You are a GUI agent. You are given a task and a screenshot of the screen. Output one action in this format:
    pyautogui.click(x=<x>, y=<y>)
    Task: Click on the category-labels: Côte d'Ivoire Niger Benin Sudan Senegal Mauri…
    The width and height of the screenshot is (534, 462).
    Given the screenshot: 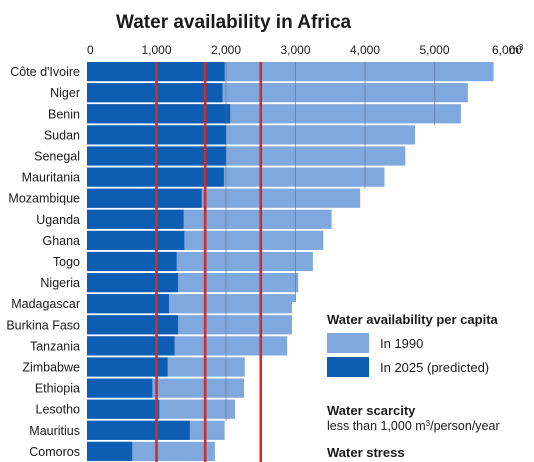 What is the action you would take?
    pyautogui.click(x=43, y=262)
    